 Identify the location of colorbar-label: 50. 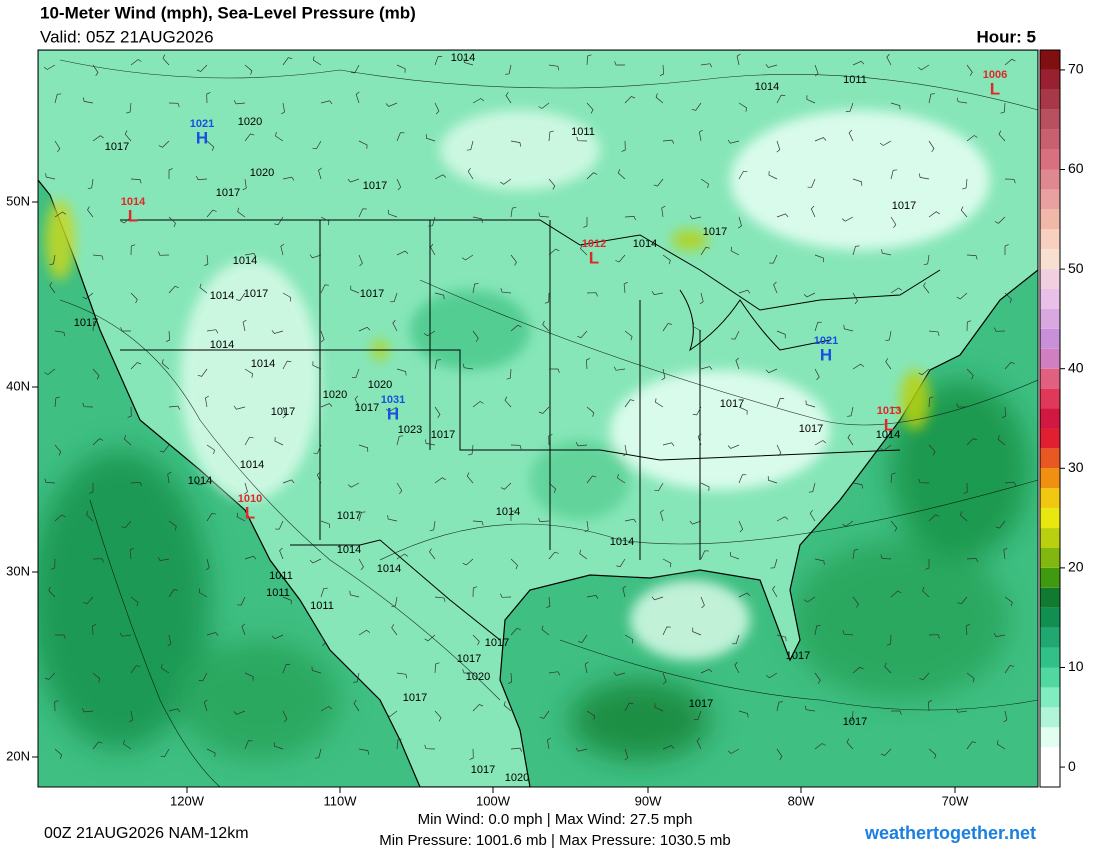
(1076, 268).